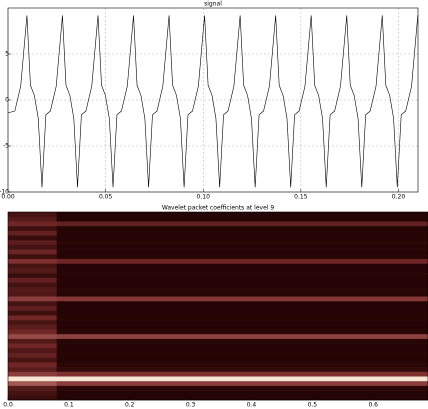  Describe the element at coordinates (204, 197) in the screenshot. I see `x-tick-label: 0.10` at that location.